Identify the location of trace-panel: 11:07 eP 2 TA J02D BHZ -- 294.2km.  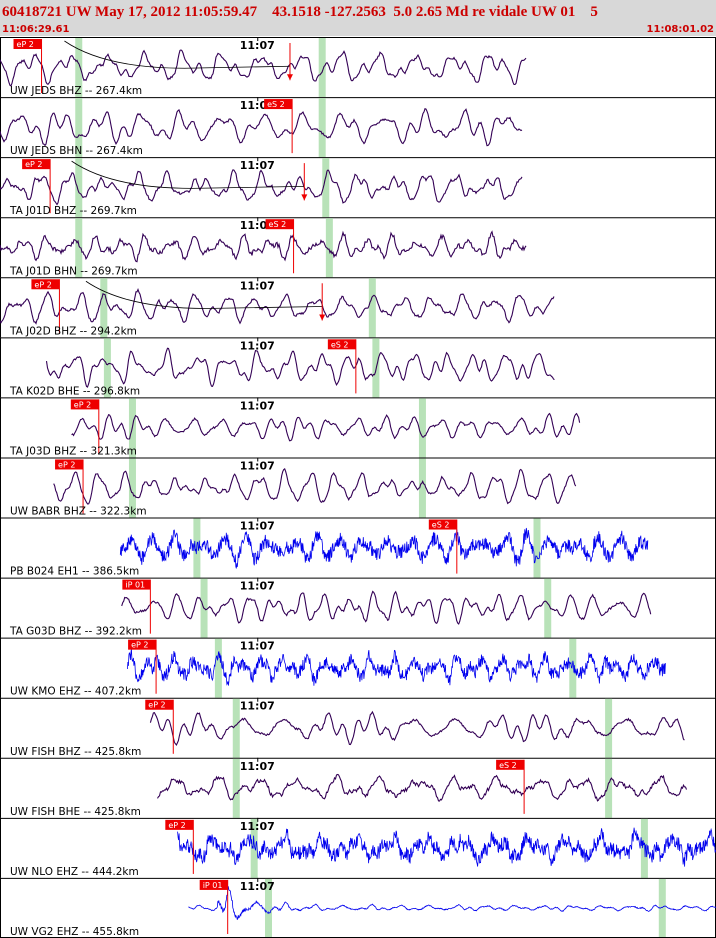
(358, 307).